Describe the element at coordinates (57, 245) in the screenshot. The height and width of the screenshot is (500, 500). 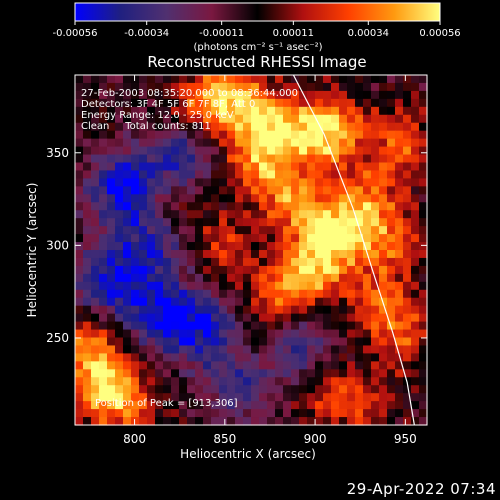
I see `y-tick-label: 300` at that location.